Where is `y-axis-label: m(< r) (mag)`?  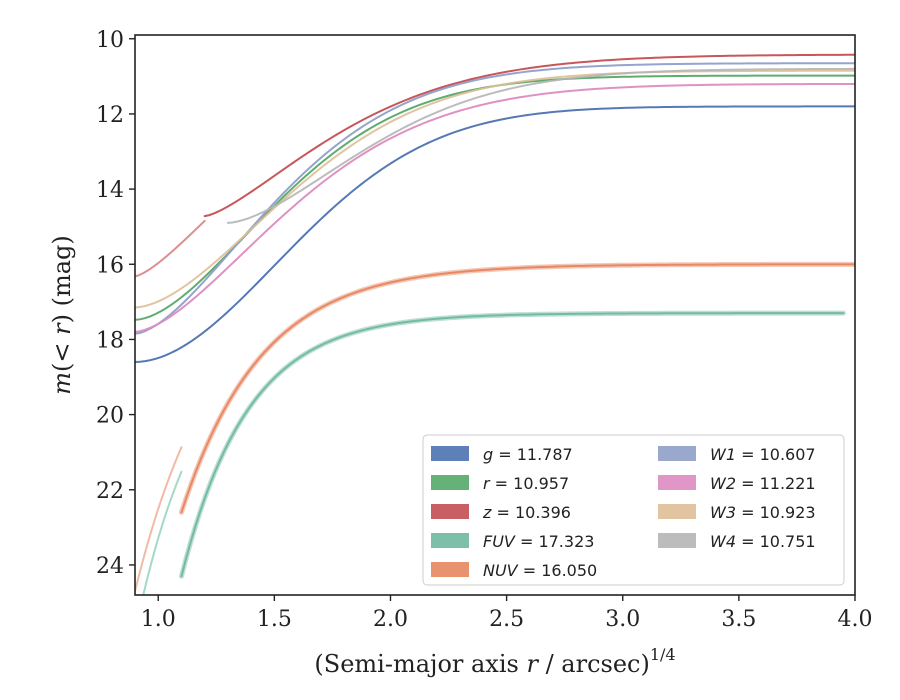 y-axis-label: m(< r) (mag) is located at coordinates (62, 315).